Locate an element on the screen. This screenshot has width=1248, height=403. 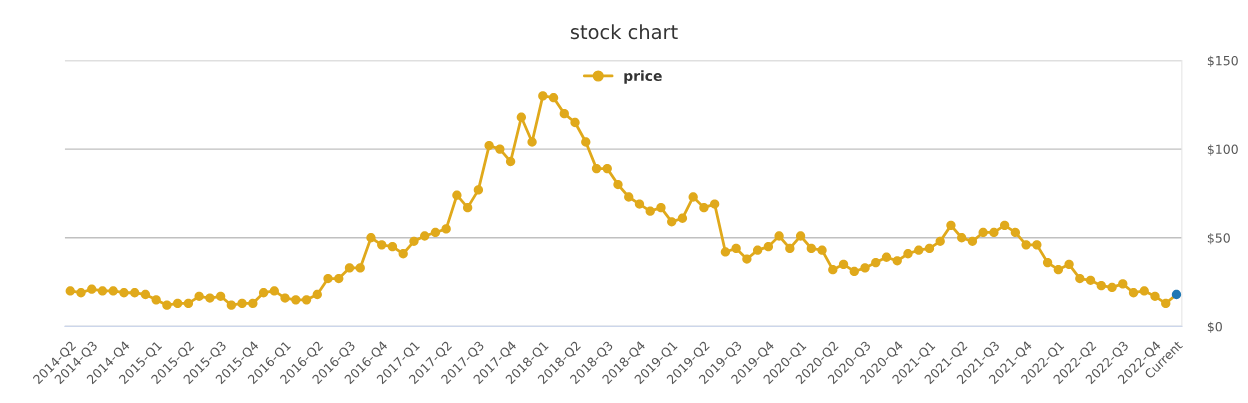
y-tick-label: $50 is located at coordinates (1218, 239).